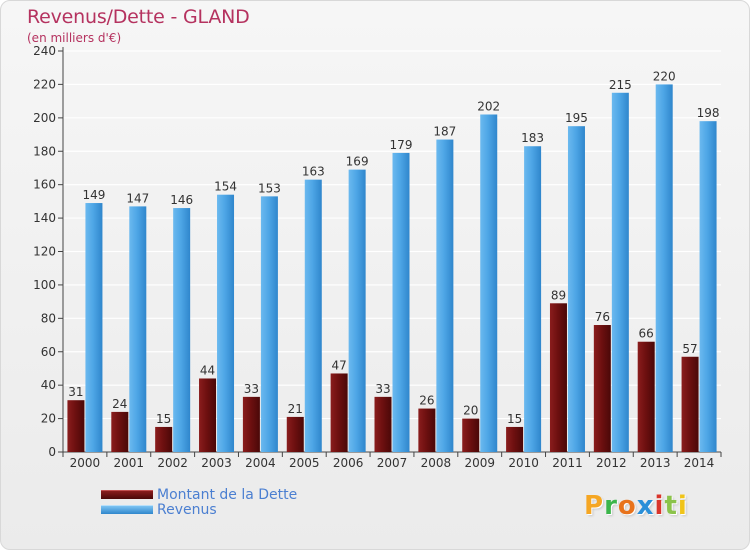 The height and width of the screenshot is (550, 750). I want to click on debt-value-label: 31, so click(75, 392).